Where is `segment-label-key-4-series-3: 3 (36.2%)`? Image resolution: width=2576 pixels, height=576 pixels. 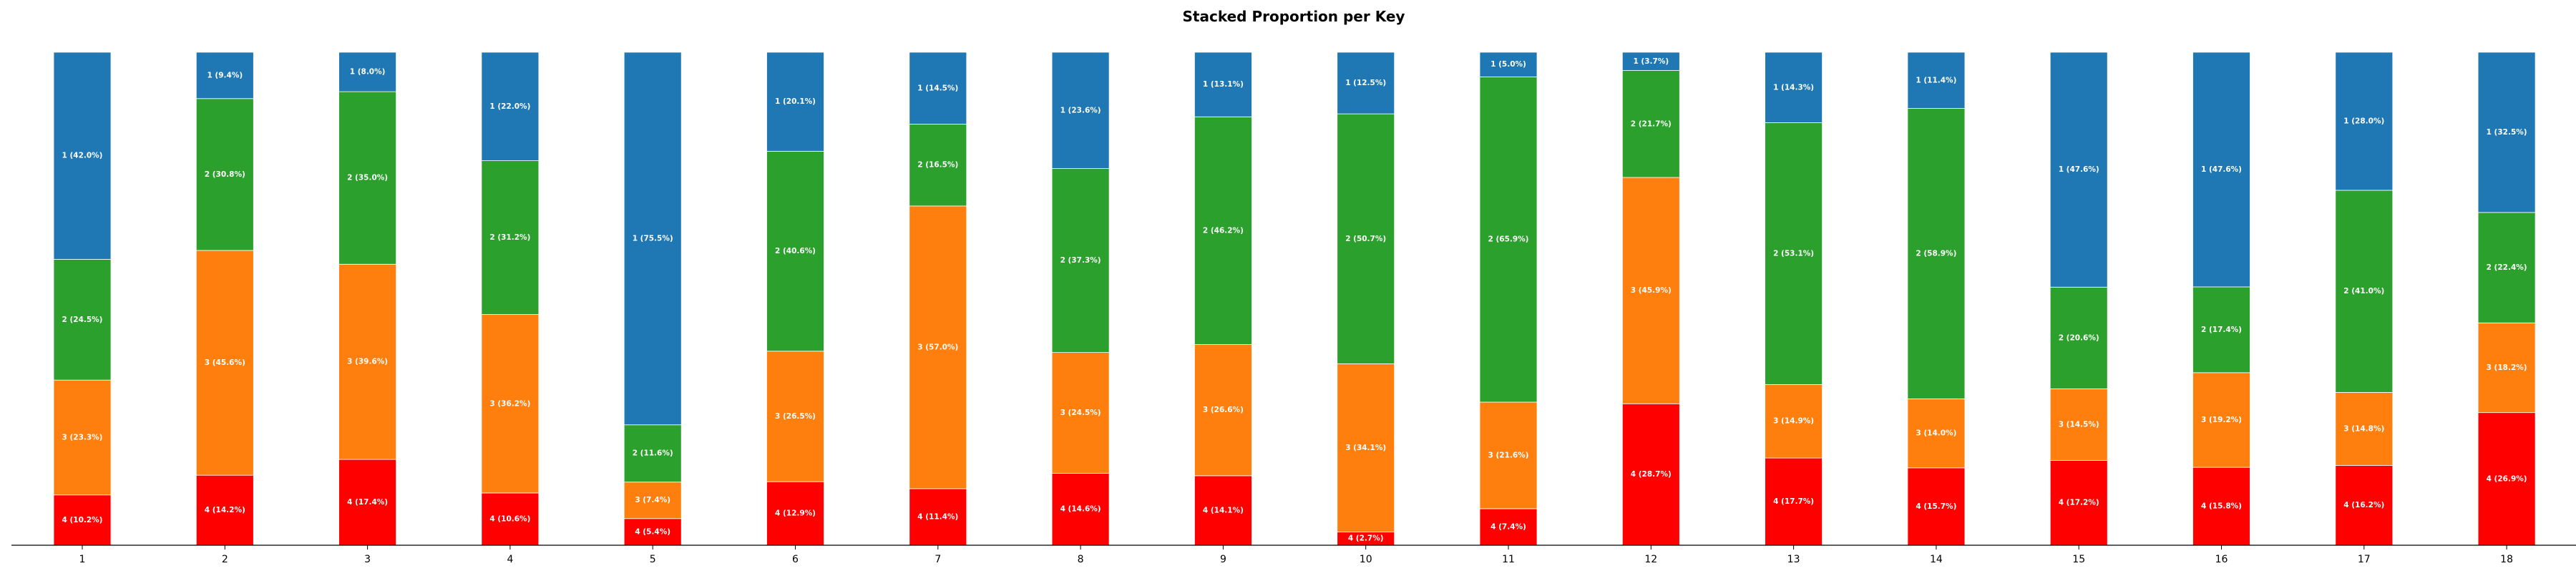 segment-label-key-4-series-3: 3 (36.2%) is located at coordinates (509, 404).